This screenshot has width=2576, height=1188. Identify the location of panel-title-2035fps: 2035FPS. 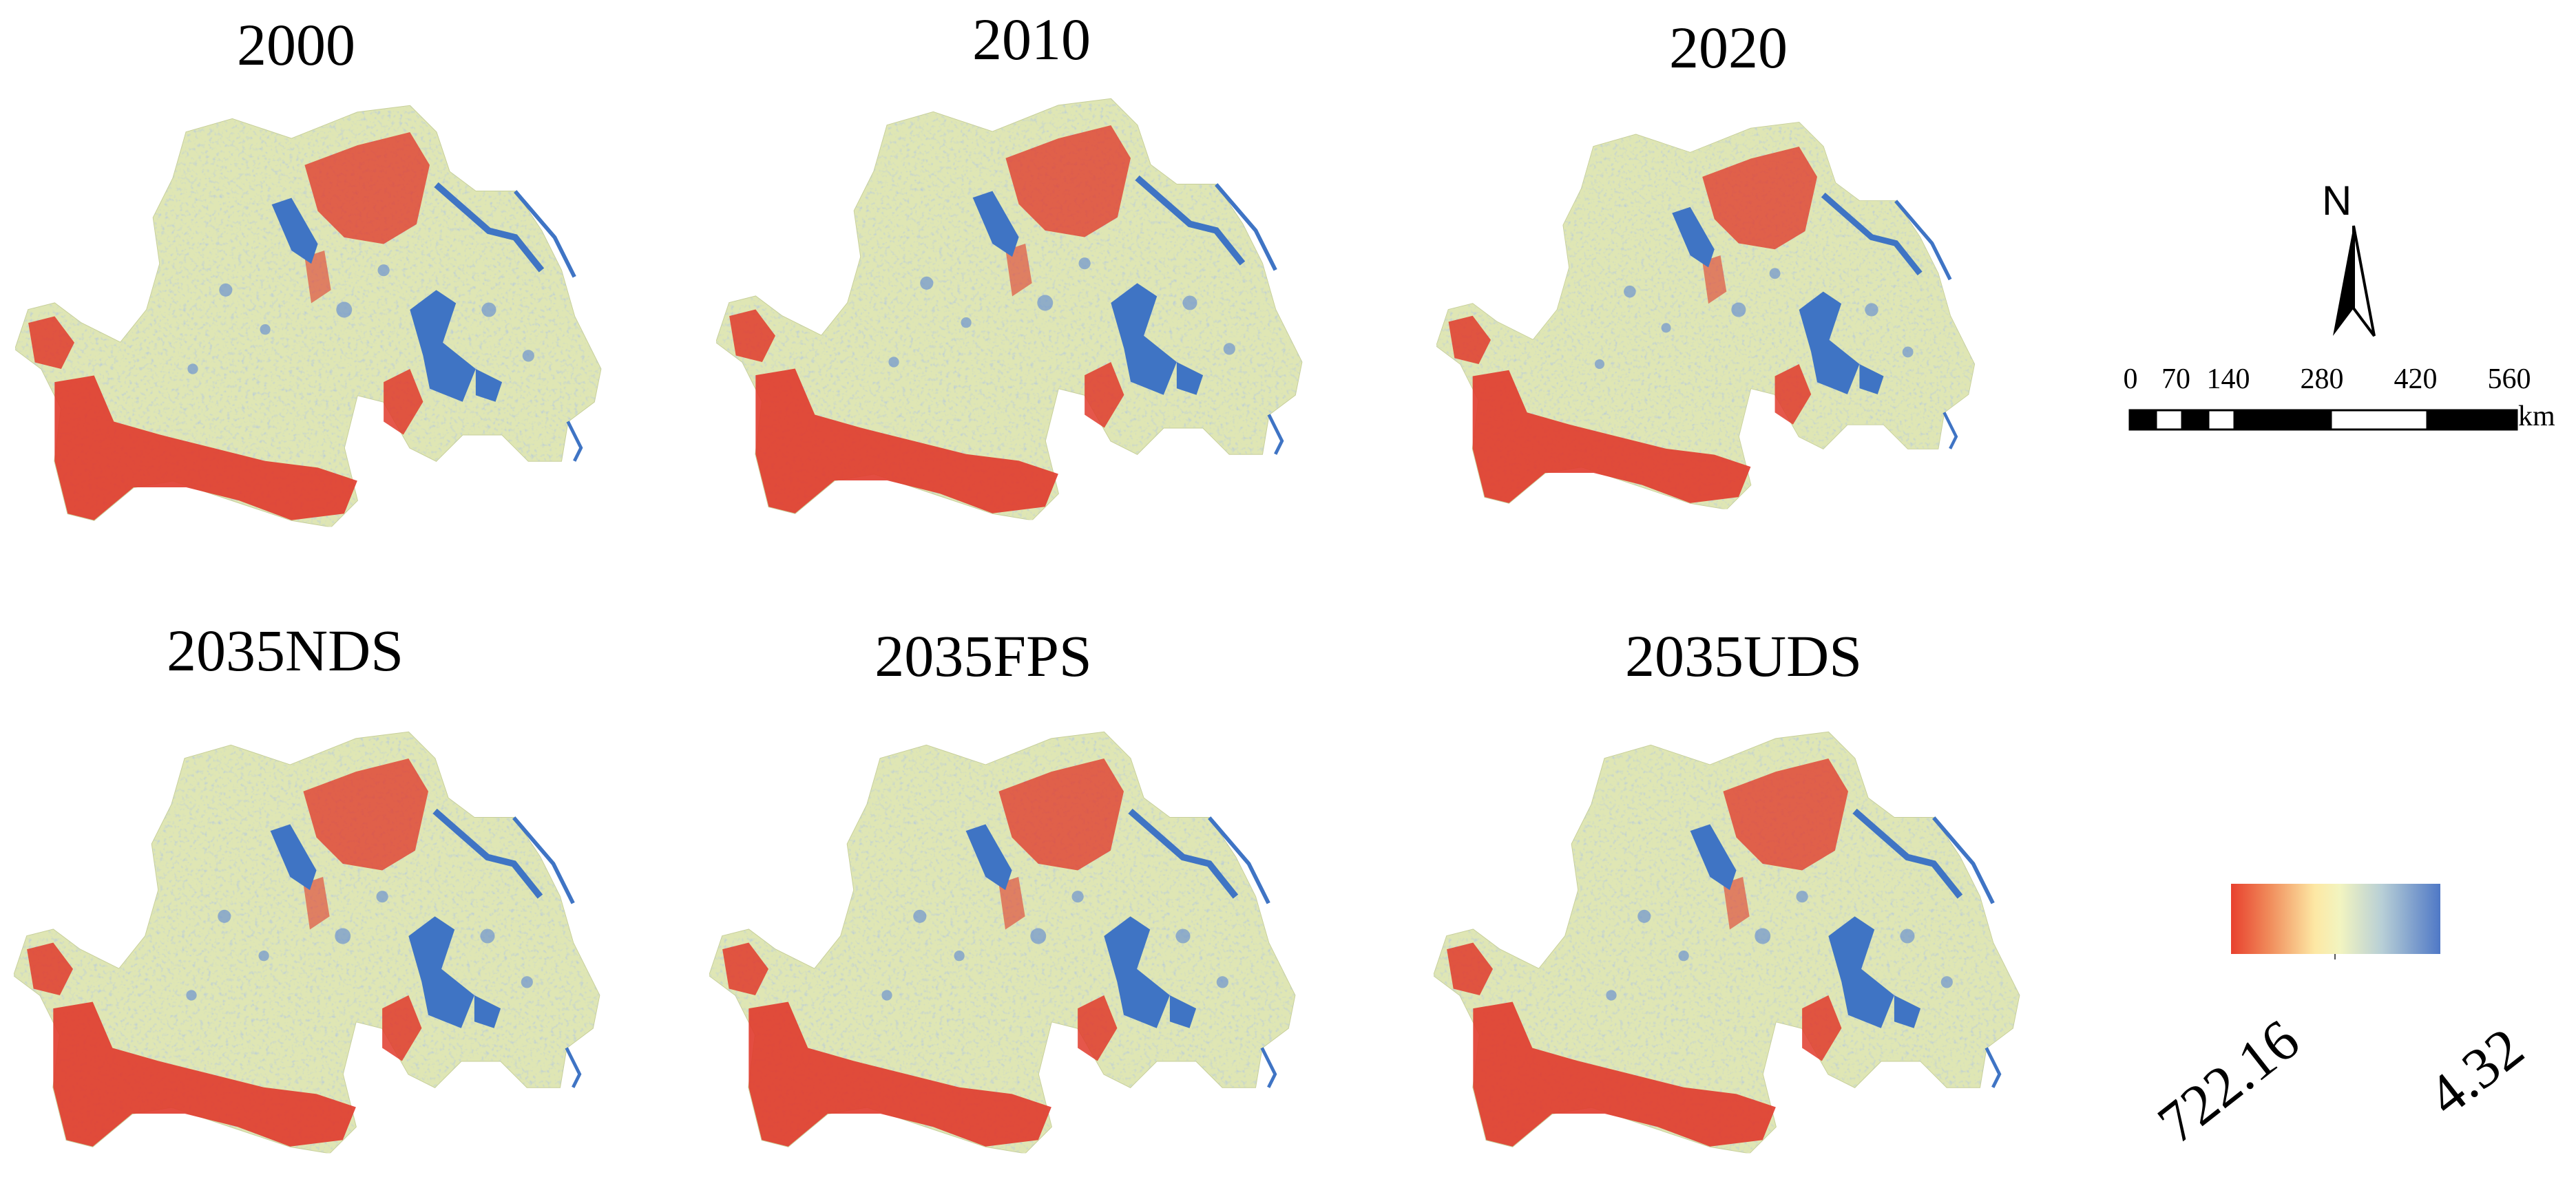
(983, 656).